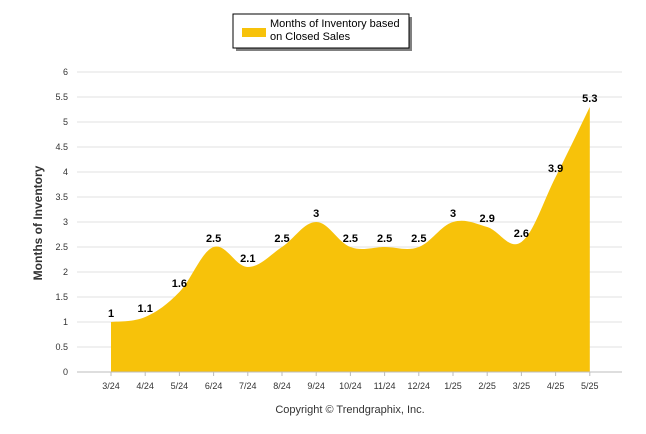 This screenshot has height=434, width=646. I want to click on x-tick-label: 10/24, so click(350, 386).